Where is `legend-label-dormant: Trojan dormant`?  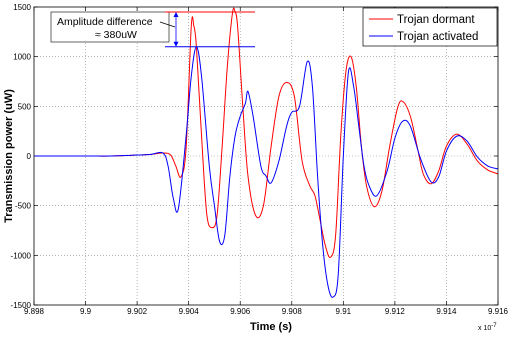
legend-label-dormant: Trojan dormant is located at coordinates (436, 20).